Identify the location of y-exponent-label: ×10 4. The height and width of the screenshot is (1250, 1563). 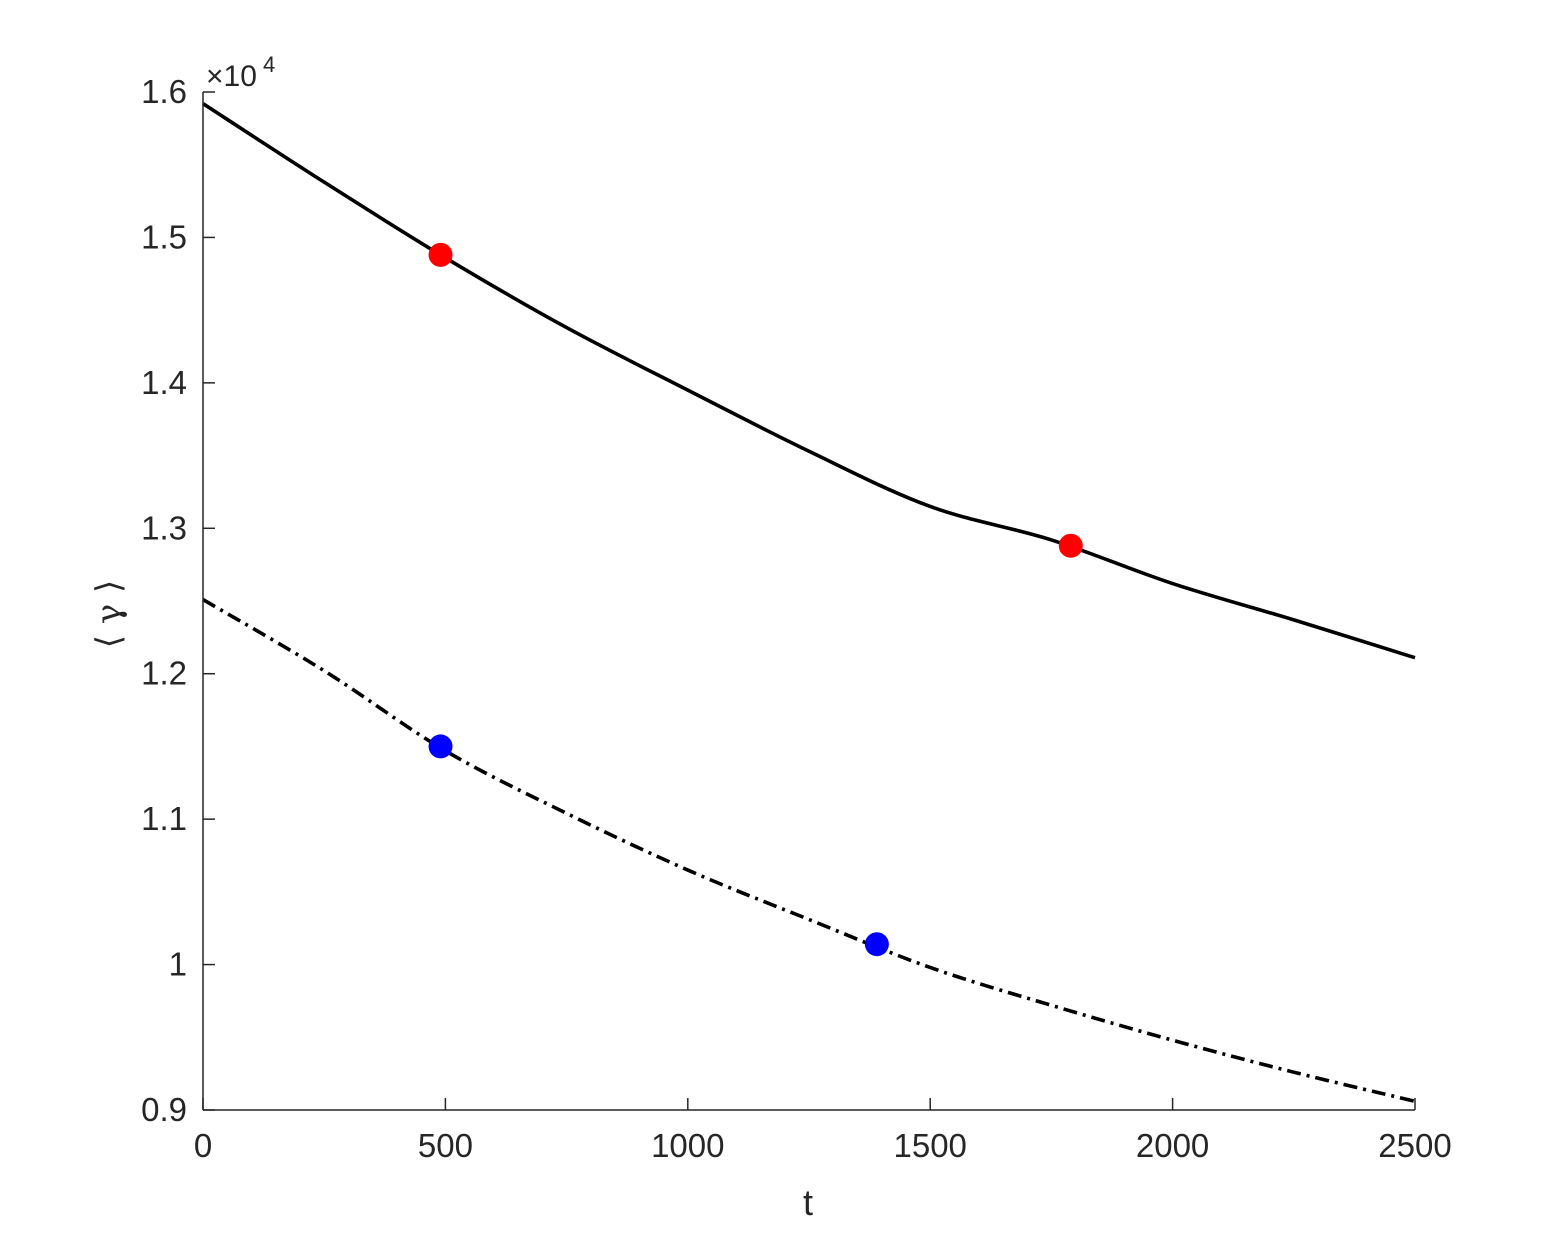
(240, 72).